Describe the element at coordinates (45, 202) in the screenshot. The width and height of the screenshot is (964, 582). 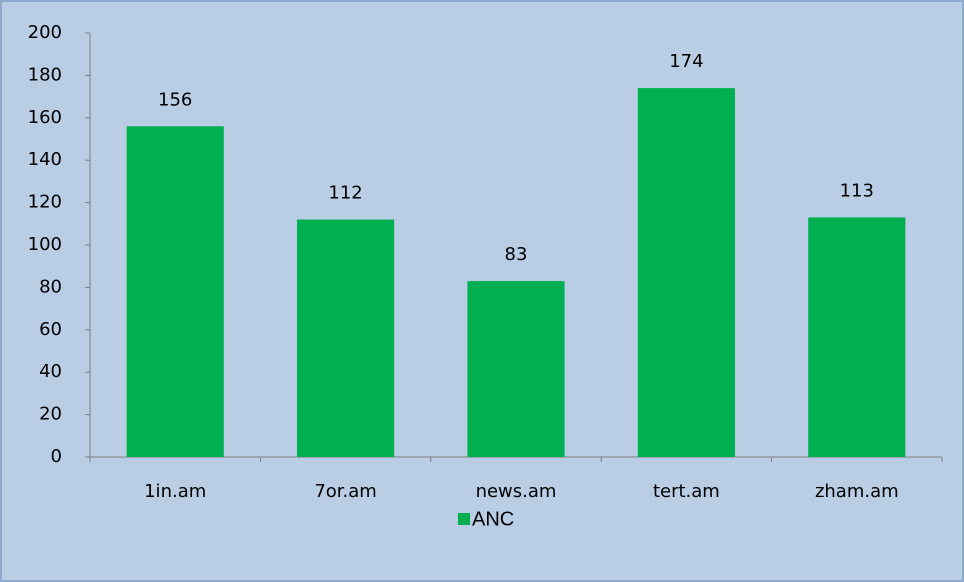
I see `y-tick-label: 120` at that location.